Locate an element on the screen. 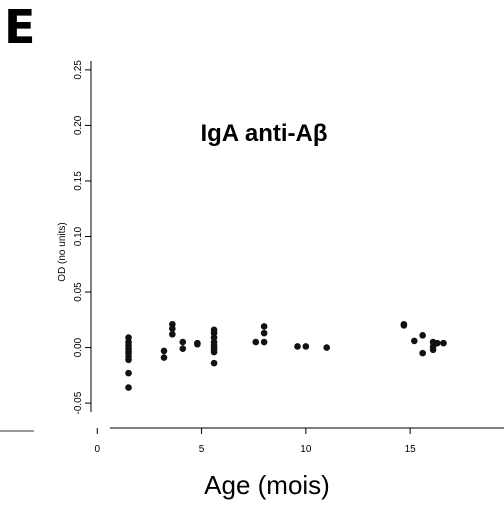 The height and width of the screenshot is (514, 504). panel-letter: E is located at coordinates (20, 27).